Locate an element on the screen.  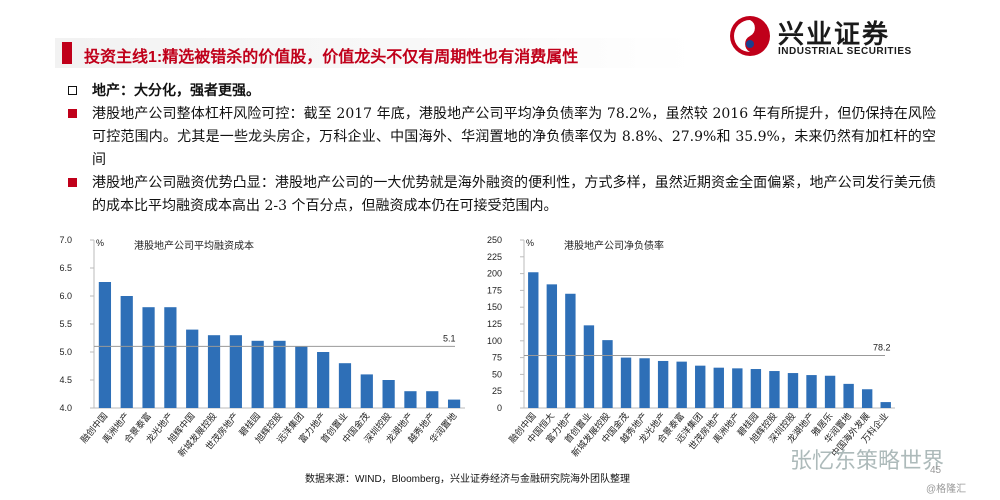
logo-subtext: INDUSTRIAL SECURITIES is located at coordinates (845, 51).